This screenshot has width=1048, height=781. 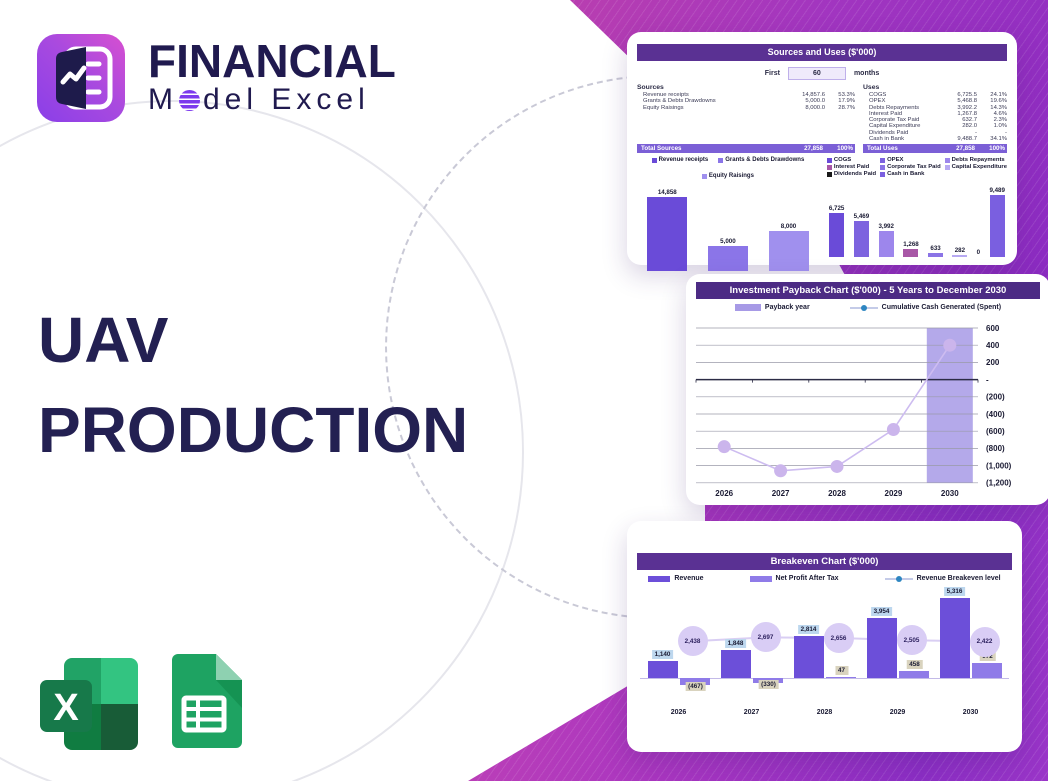 What do you see at coordinates (987, 657) in the screenshot?
I see `npat-label: 972` at bounding box center [987, 657].